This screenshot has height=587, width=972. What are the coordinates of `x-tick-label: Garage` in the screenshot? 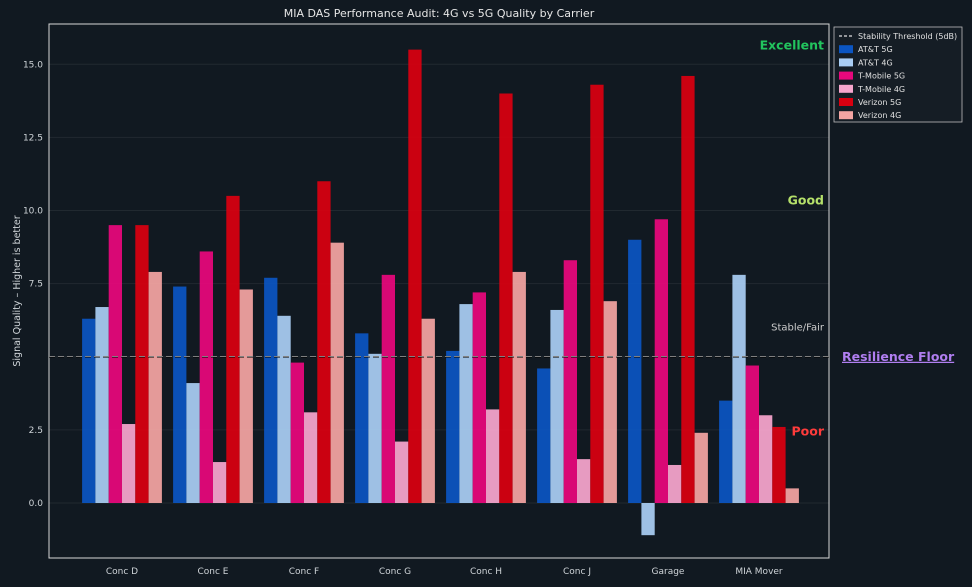 It's located at (668, 572).